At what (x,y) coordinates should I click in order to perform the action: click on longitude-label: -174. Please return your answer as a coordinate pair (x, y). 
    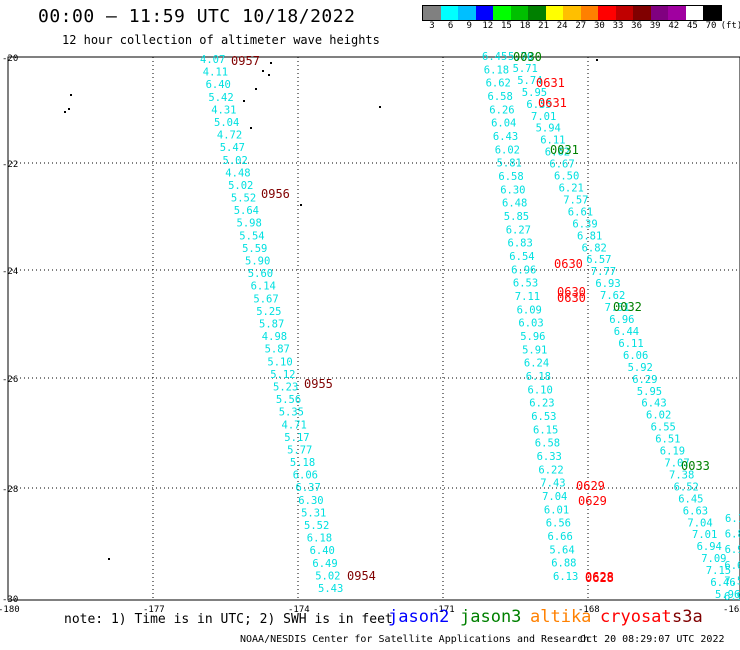
    Looking at the image, I should click on (299, 610).